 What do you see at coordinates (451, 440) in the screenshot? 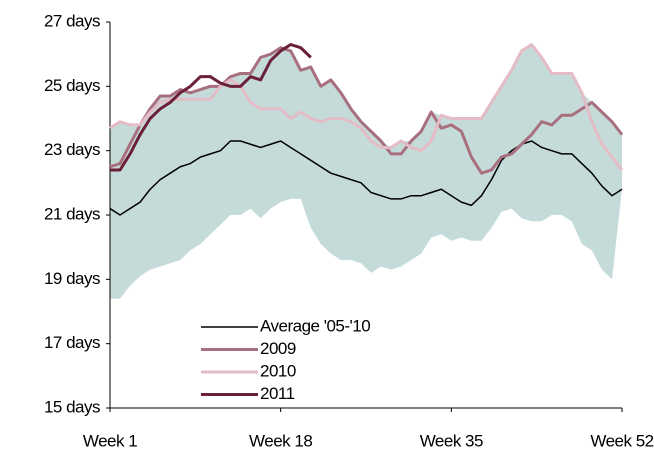
I see `x-tick-label: Week 35` at bounding box center [451, 440].